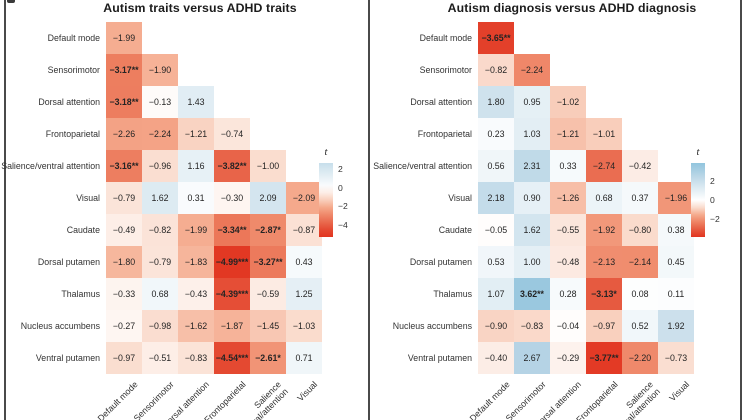 This screenshot has height=420, width=744. What do you see at coordinates (604, 262) in the screenshot?
I see `heatmap-cell: −2.13` at bounding box center [604, 262].